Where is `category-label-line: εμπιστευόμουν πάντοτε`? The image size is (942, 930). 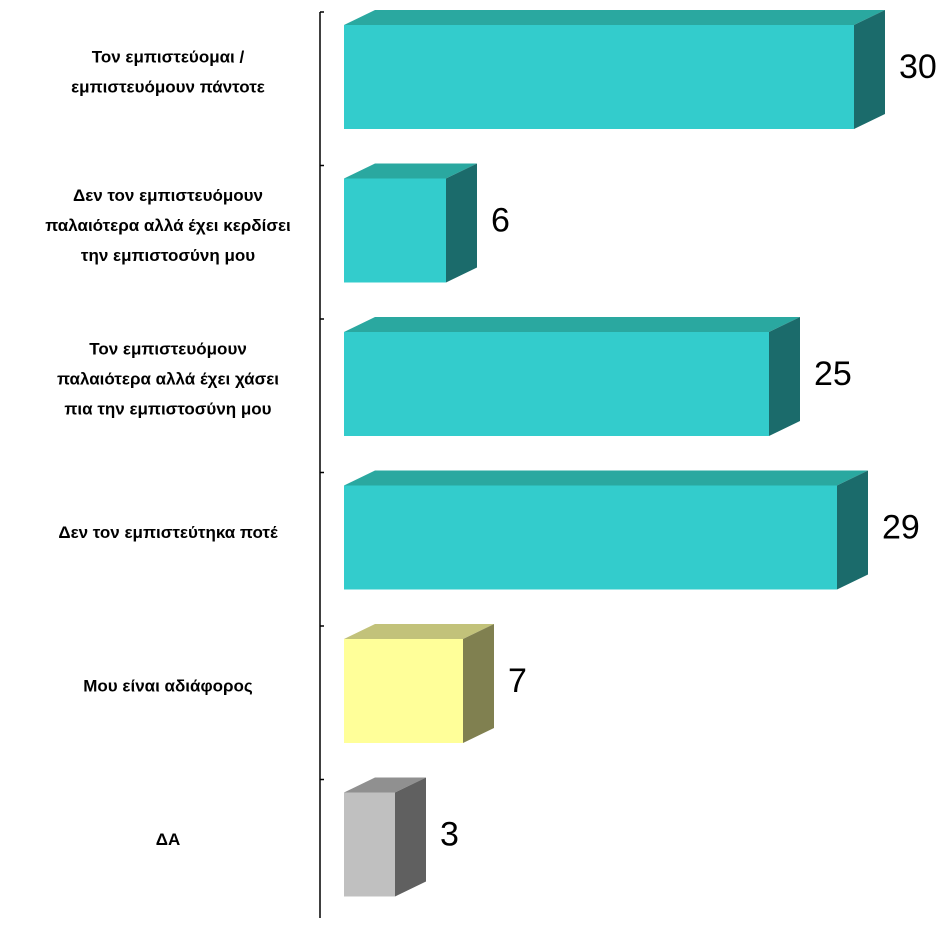 category-label-line: εμπιστευόμουν πάντοτε is located at coordinates (168, 86).